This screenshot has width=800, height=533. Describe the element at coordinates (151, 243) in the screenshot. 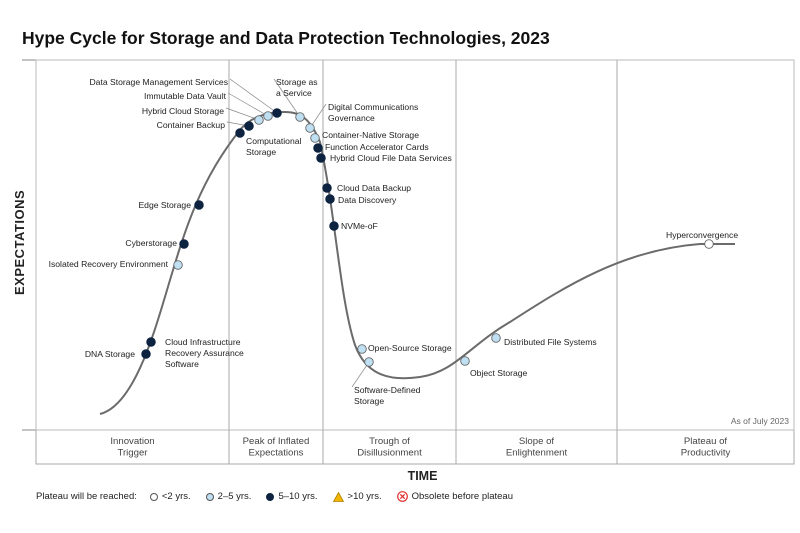

I see `technology-label: Cyberstorage` at that location.